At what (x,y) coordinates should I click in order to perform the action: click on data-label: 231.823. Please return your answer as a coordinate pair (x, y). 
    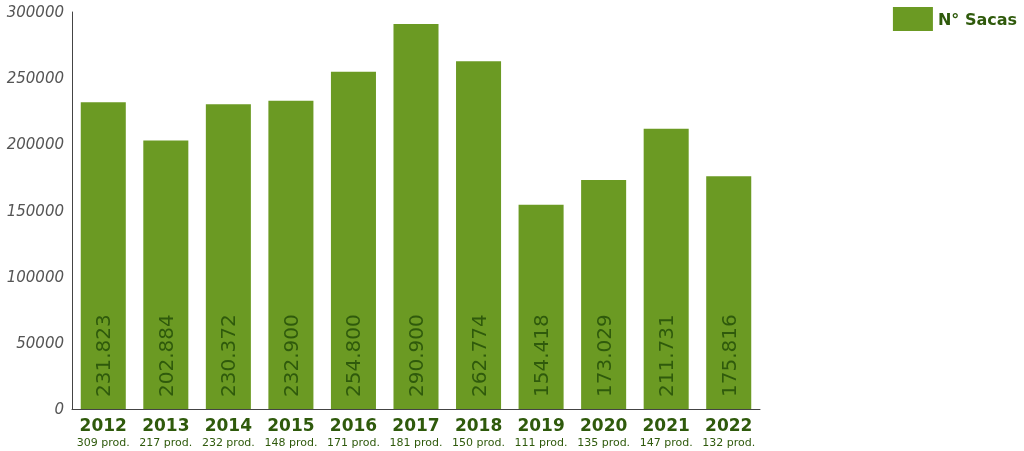
    Looking at the image, I should click on (103, 355).